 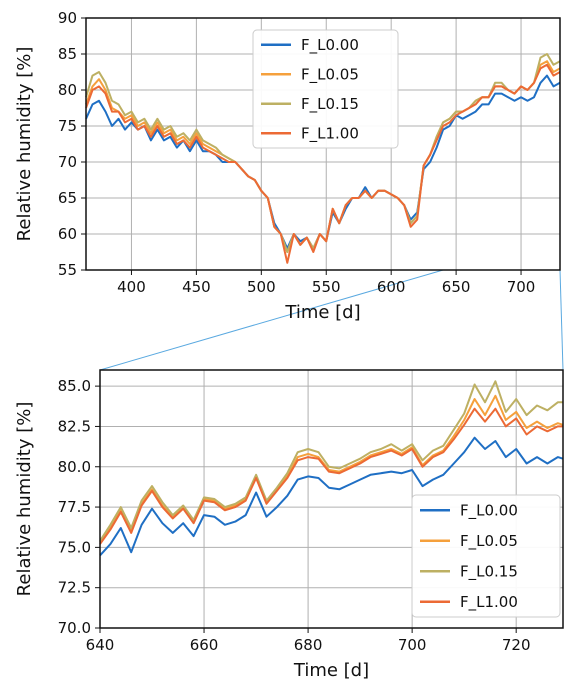 What do you see at coordinates (261, 287) in the screenshot?
I see `x-tick-label: 500` at bounding box center [261, 287].